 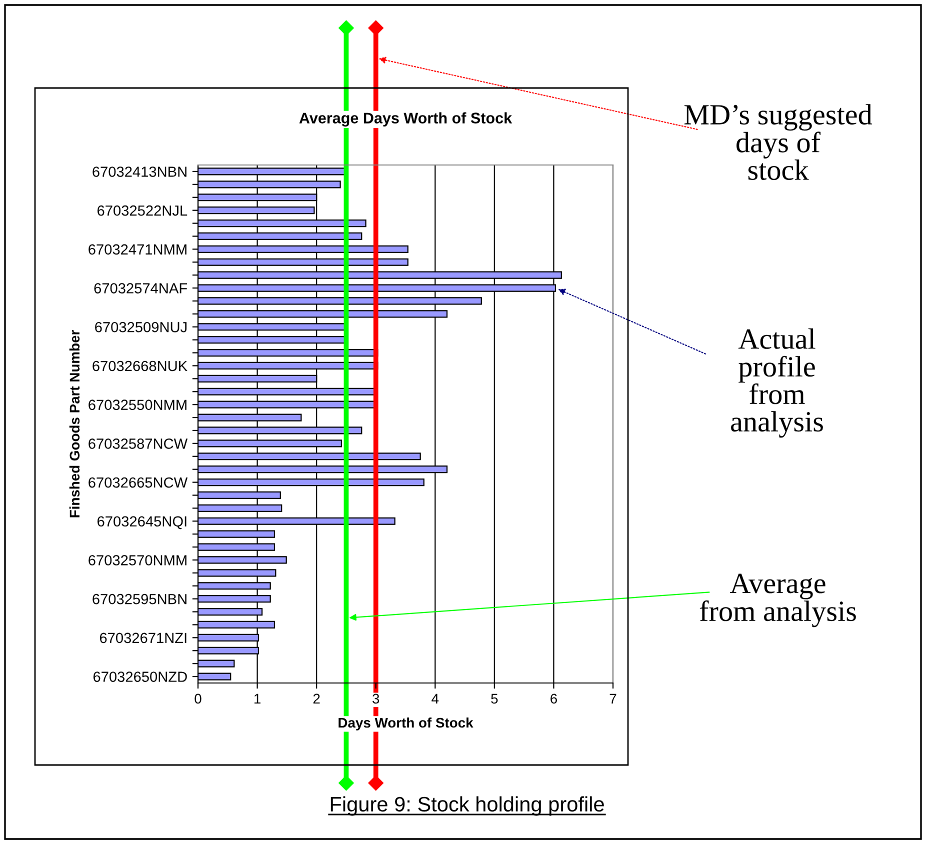 What do you see at coordinates (467, 806) in the screenshot?
I see `caption: Figure 9: Stock holding profile` at bounding box center [467, 806].